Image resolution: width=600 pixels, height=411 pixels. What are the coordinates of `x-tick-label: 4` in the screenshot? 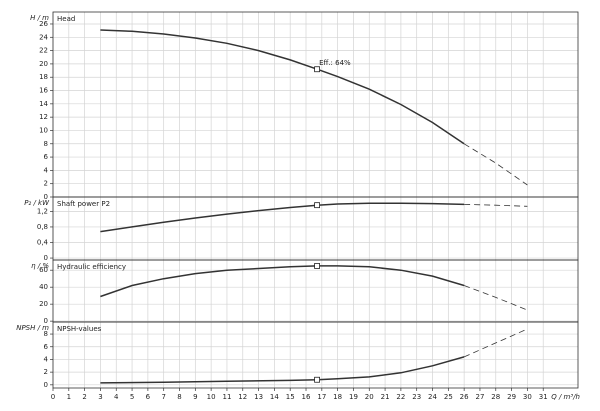 It's located at (116, 397).